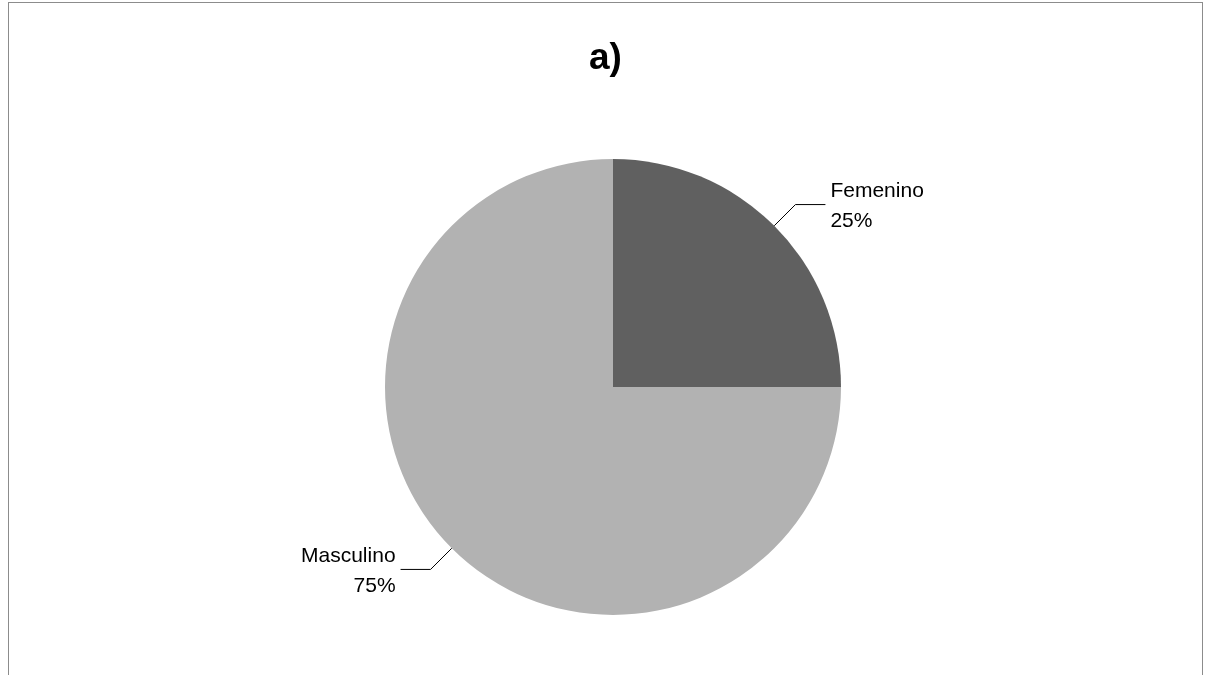 The image size is (1211, 675). Describe the element at coordinates (374, 584) in the screenshot. I see `data-label: 75%` at that location.